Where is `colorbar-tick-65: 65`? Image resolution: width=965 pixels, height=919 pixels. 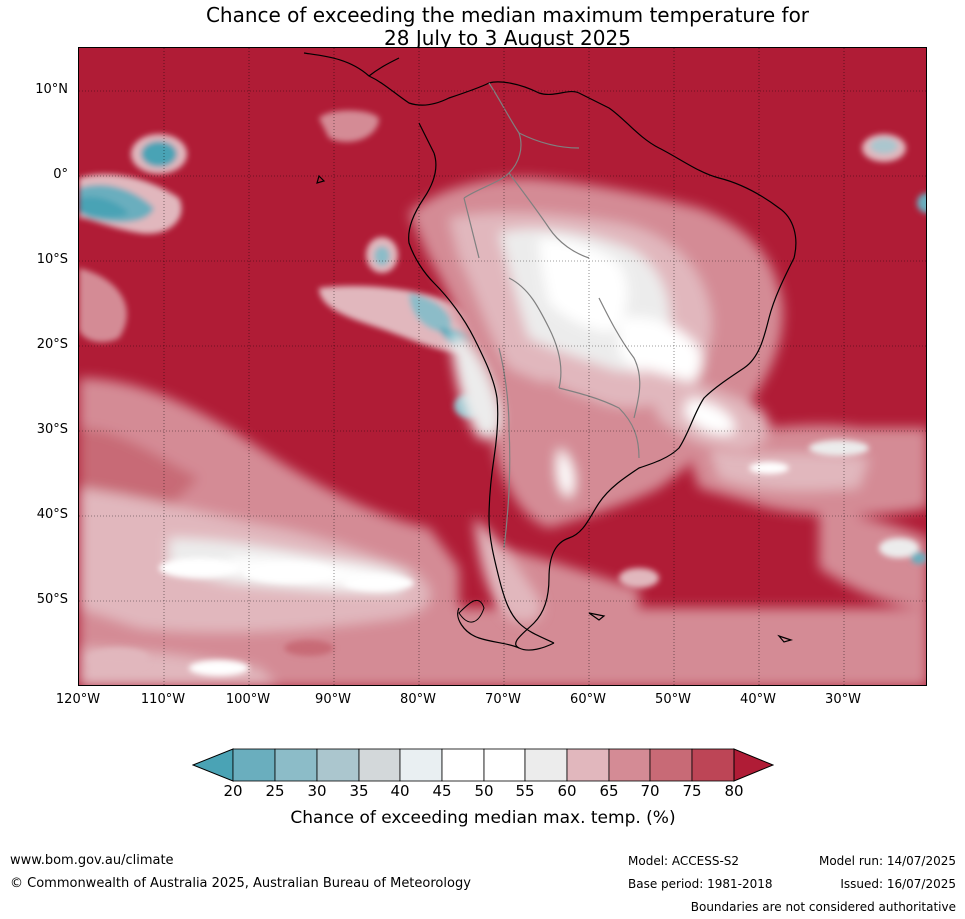 colorbar-tick-65: 65 is located at coordinates (609, 791).